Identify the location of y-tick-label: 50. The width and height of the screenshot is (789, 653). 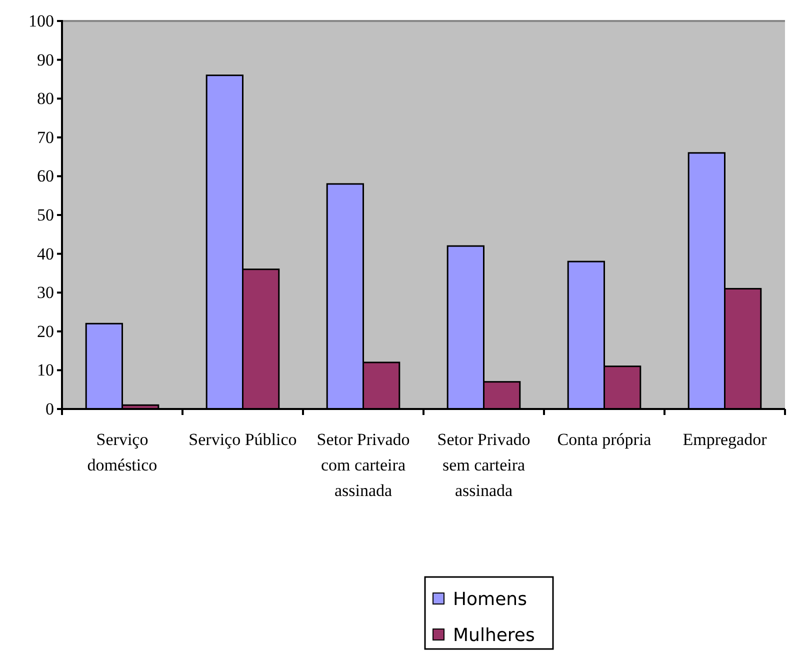
(45, 214).